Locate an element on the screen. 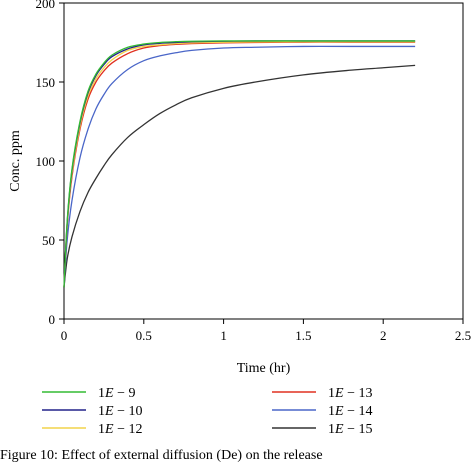  legend-label-suffix: − 15 is located at coordinates (358, 429).